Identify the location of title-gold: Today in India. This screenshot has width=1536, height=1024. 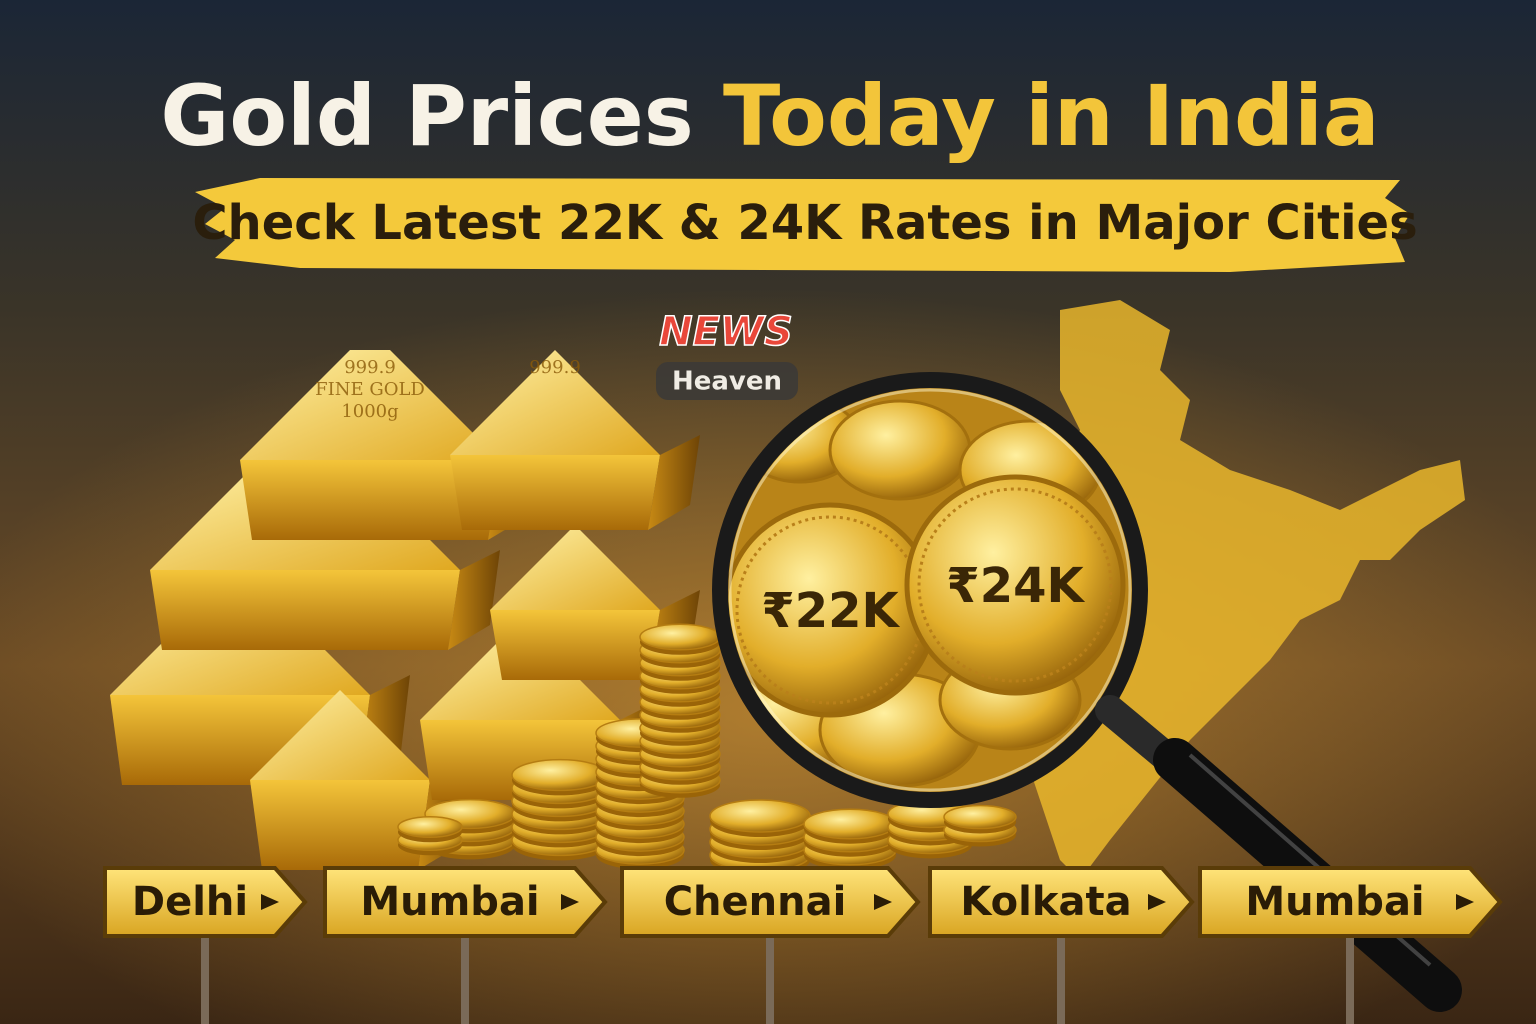
(1051, 116).